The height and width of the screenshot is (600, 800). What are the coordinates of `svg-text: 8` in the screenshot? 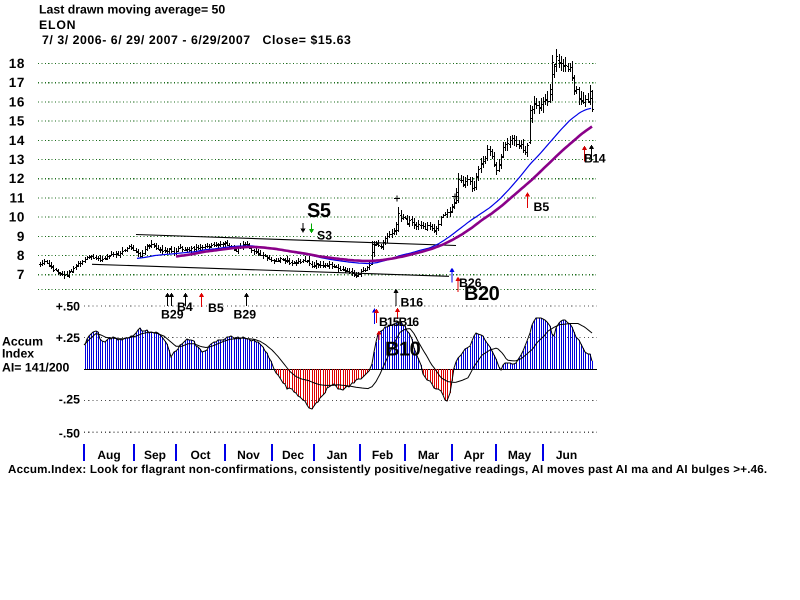 It's located at (21, 255).